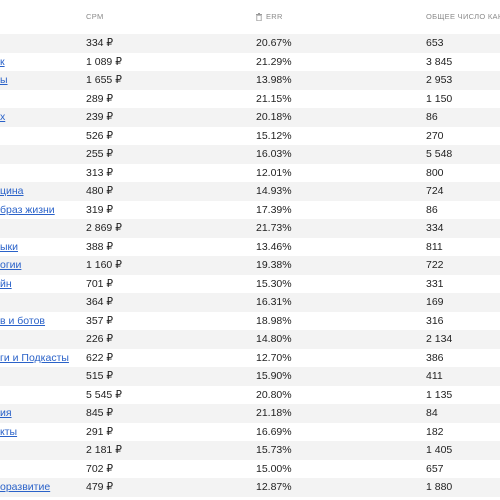  Describe the element at coordinates (34, 357) in the screenshot. I see `category-link: ги и Подкасты` at that location.